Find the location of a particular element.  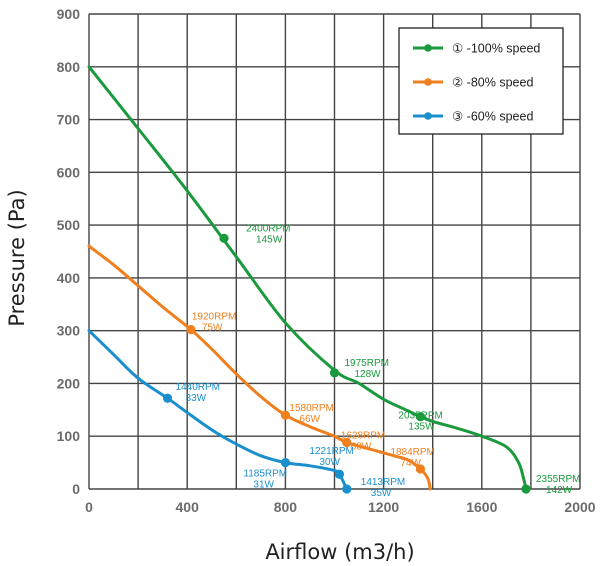

point-label: 1884RPM 74W is located at coordinates (412, 458).